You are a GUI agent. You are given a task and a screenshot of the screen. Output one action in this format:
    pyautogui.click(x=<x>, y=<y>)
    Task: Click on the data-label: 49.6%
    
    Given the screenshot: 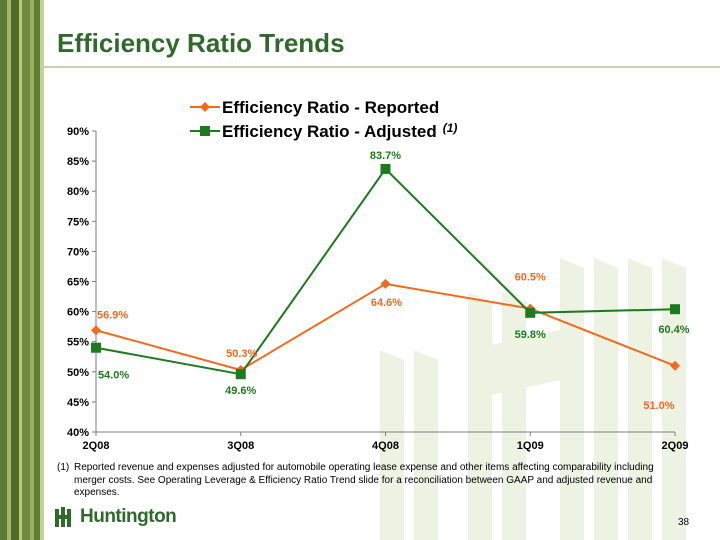 What is the action you would take?
    pyautogui.click(x=240, y=391)
    